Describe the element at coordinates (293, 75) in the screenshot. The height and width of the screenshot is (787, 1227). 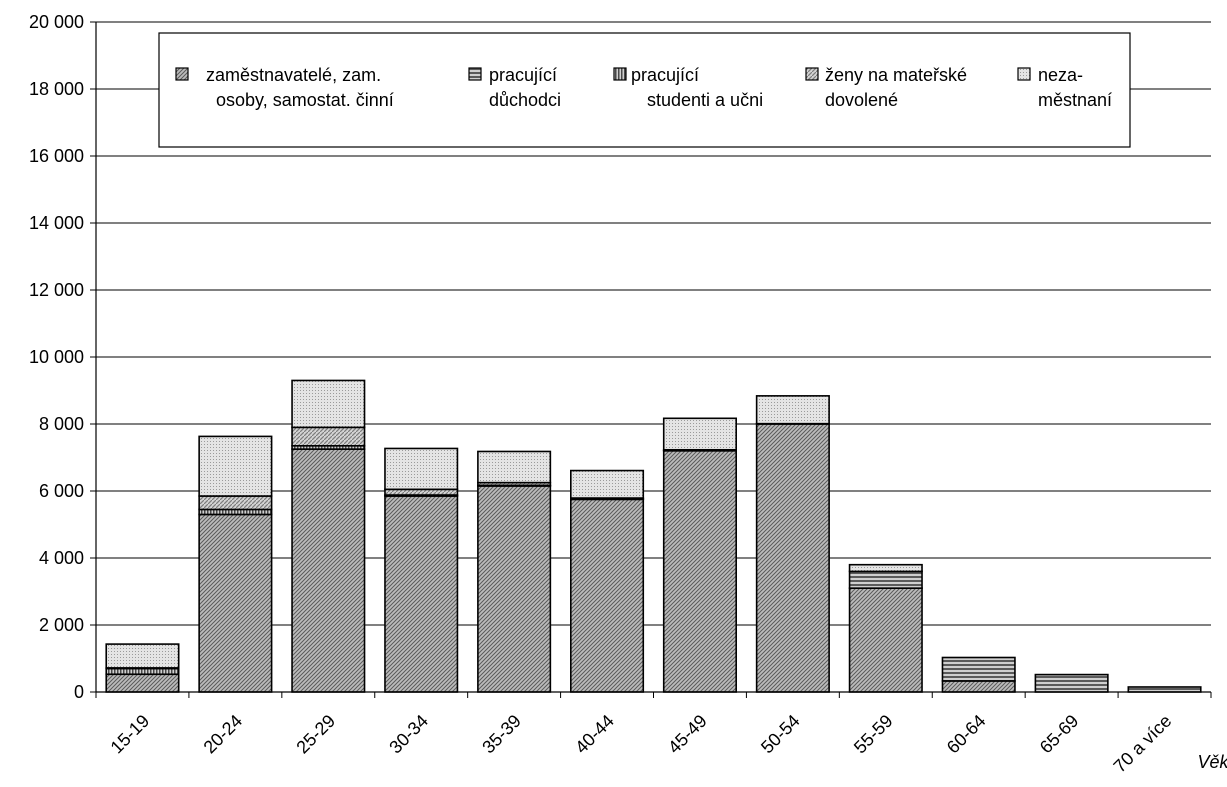
I see `legend-label: zaměstnavatelé, zam.` at that location.